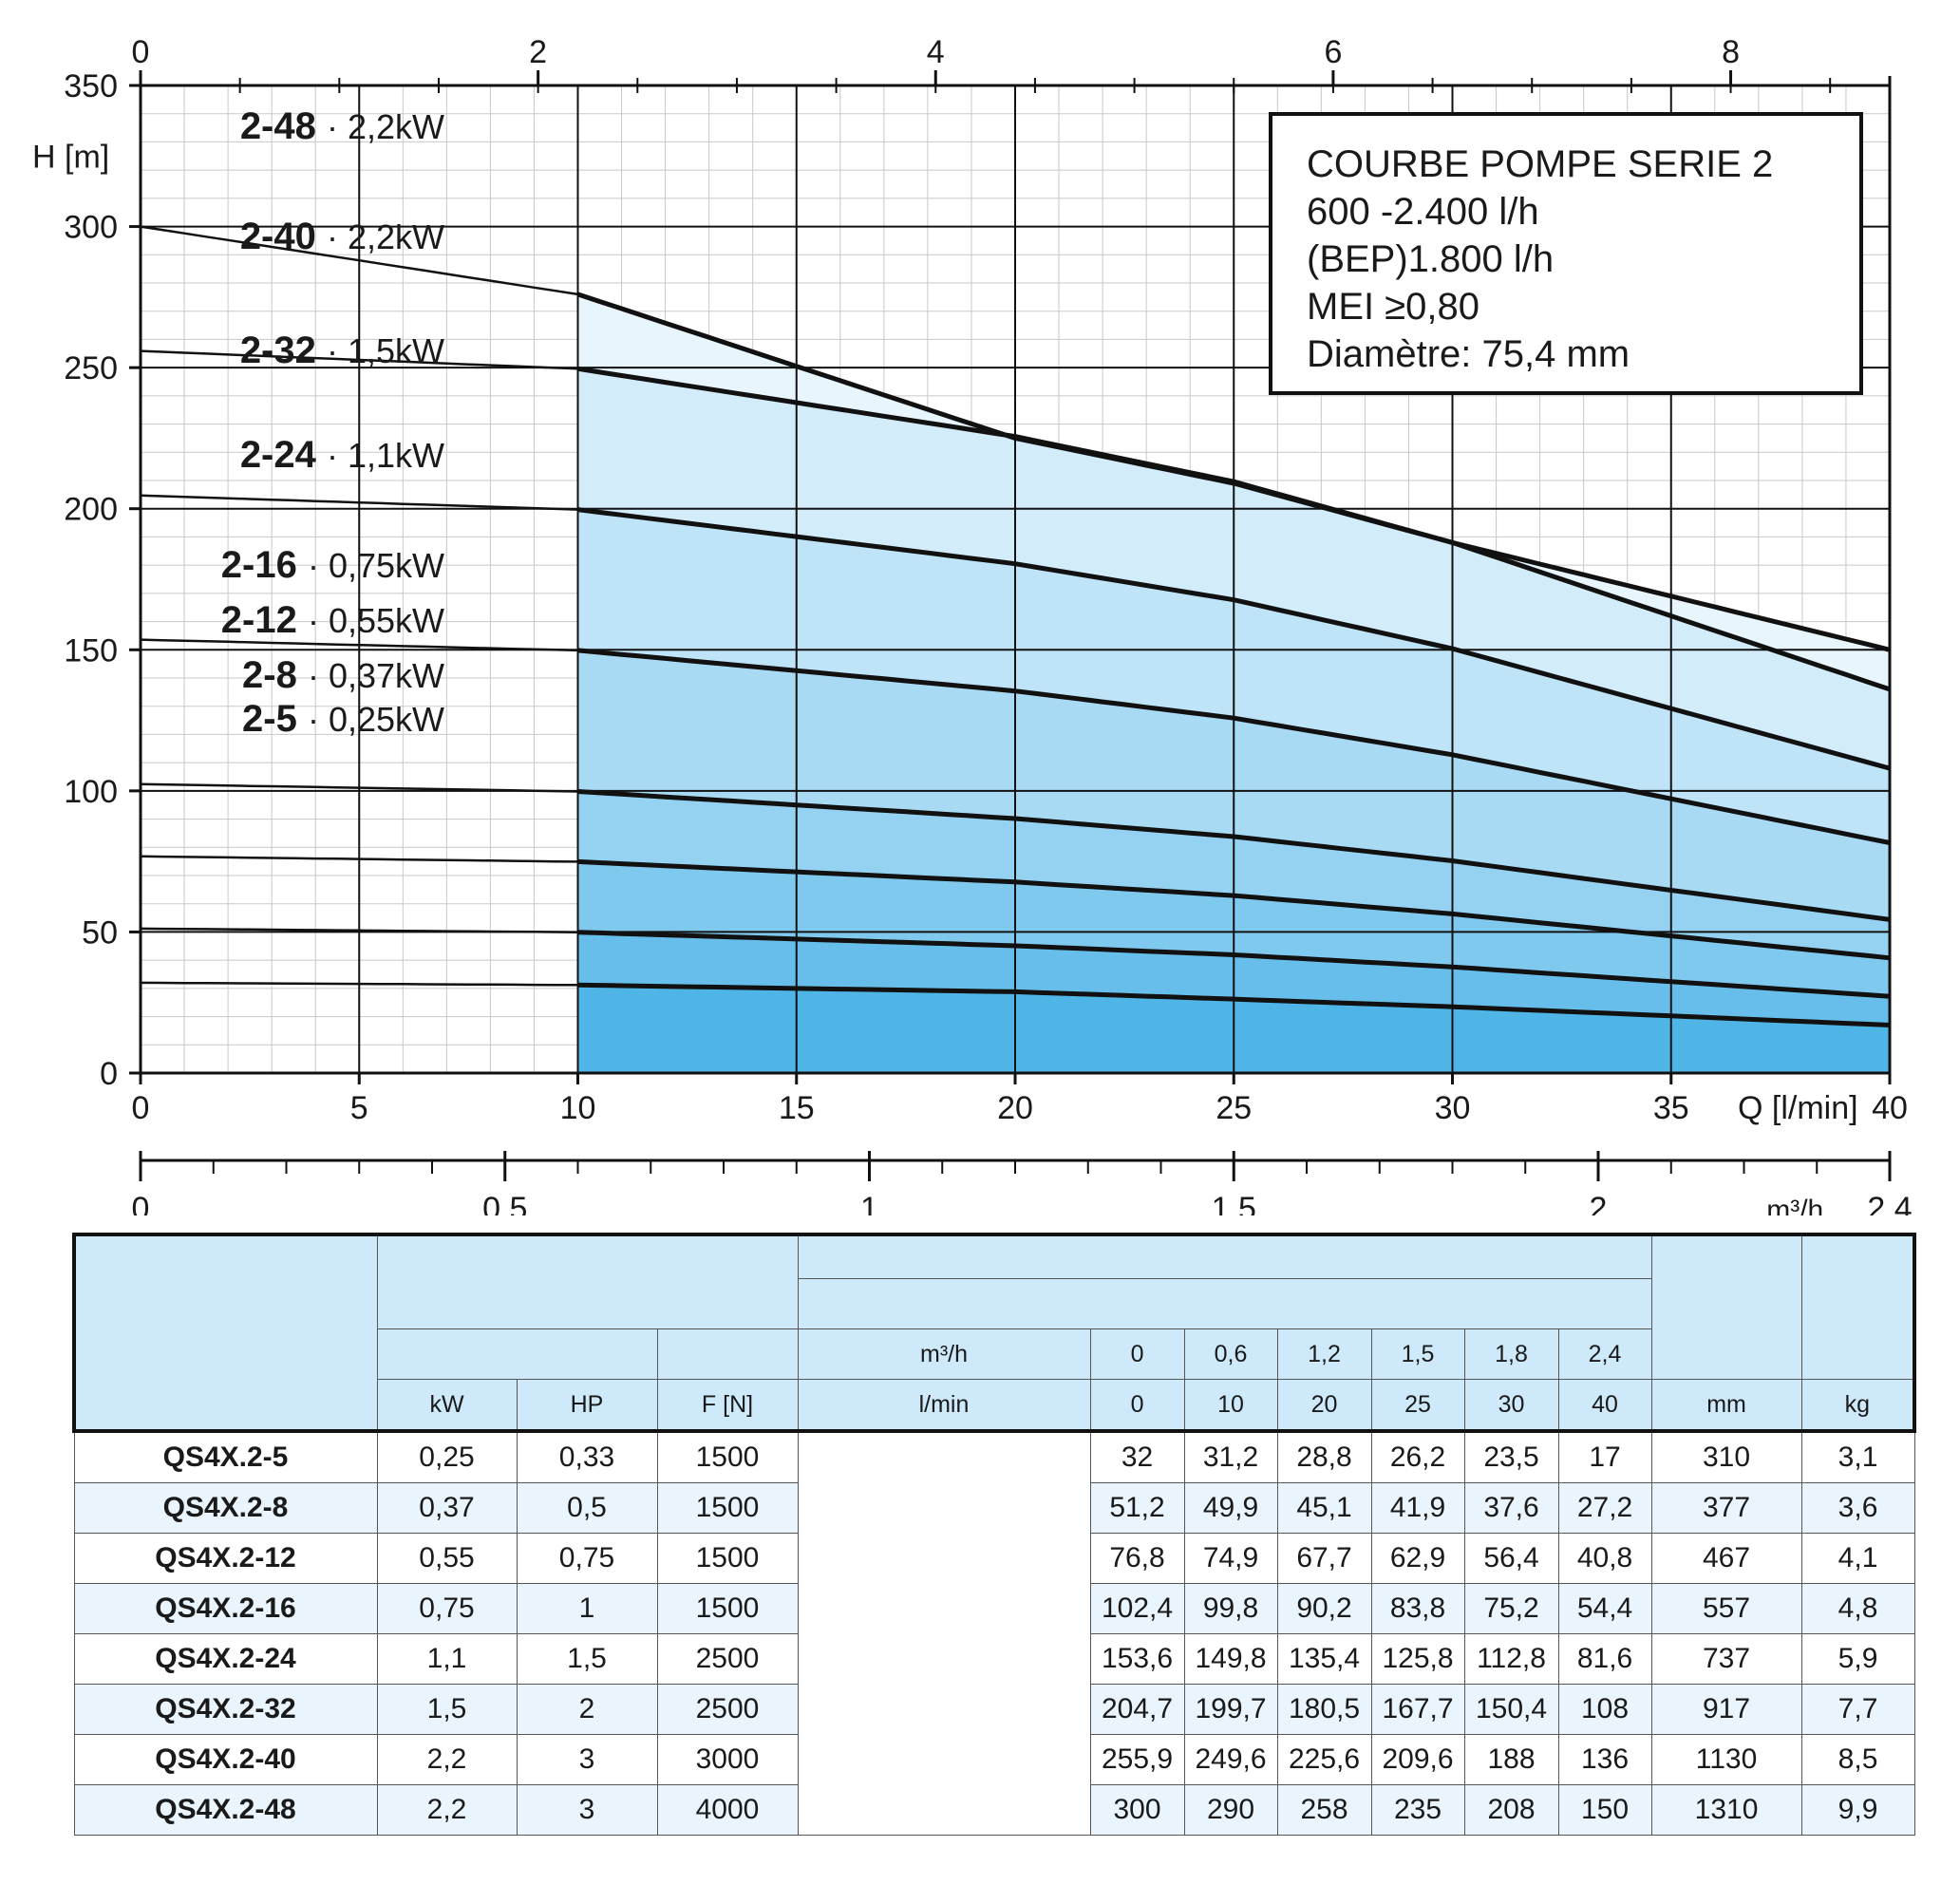 The height and width of the screenshot is (1903, 1960). I want to click on header-model-cell, so click(225, 1333).